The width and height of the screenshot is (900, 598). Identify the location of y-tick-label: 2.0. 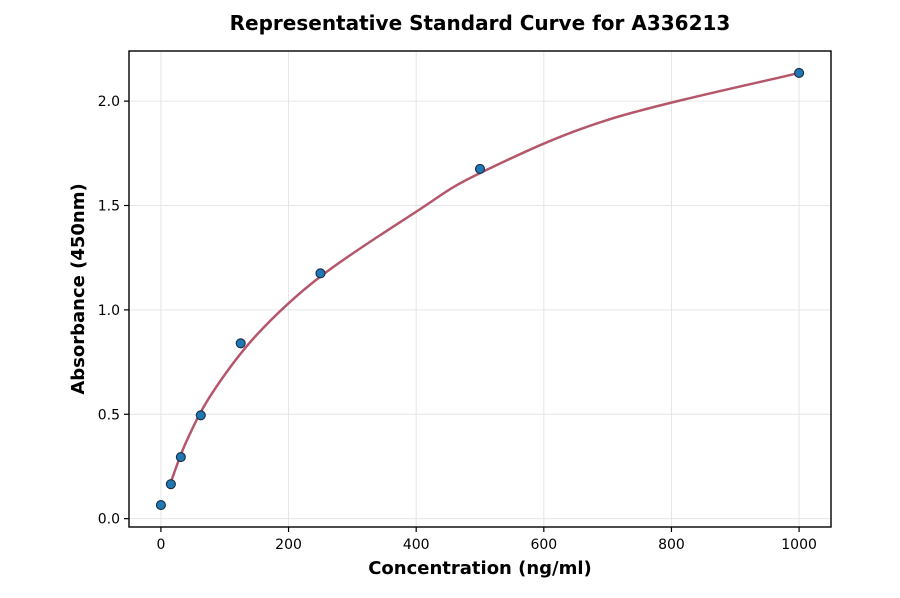
(109, 102).